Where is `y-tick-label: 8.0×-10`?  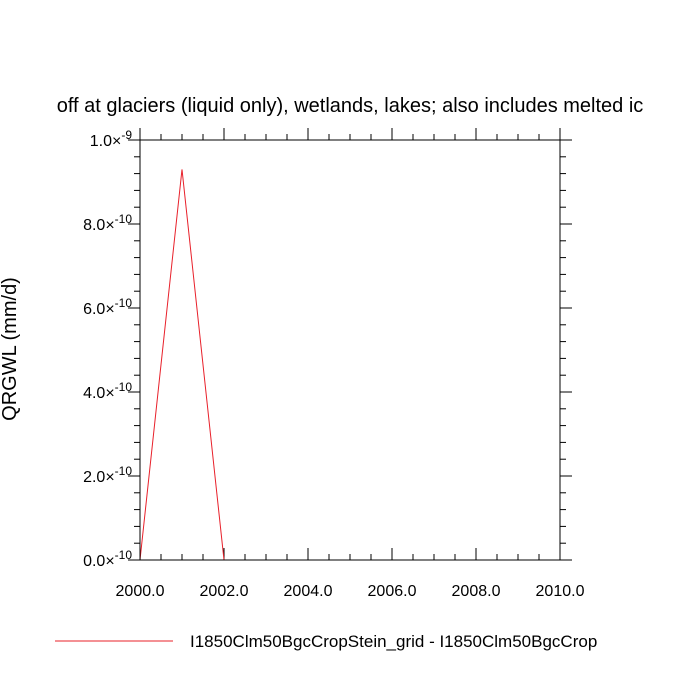
y-tick-label: 8.0×-10 is located at coordinates (107, 223).